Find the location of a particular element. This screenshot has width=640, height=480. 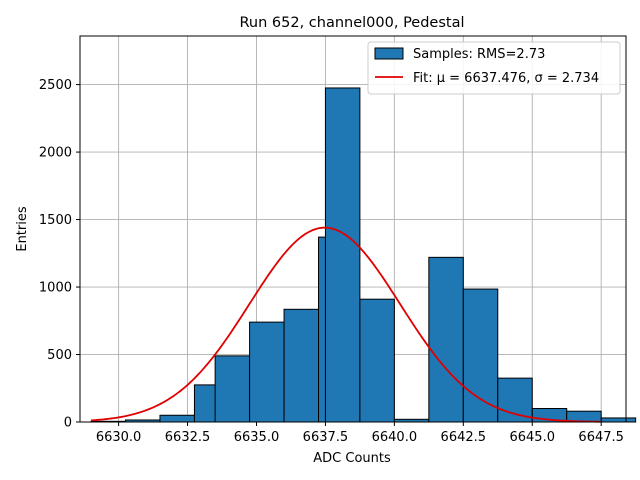

legend-fit-label: Fit: μ = 6637.476, σ = 2.734 is located at coordinates (506, 78).